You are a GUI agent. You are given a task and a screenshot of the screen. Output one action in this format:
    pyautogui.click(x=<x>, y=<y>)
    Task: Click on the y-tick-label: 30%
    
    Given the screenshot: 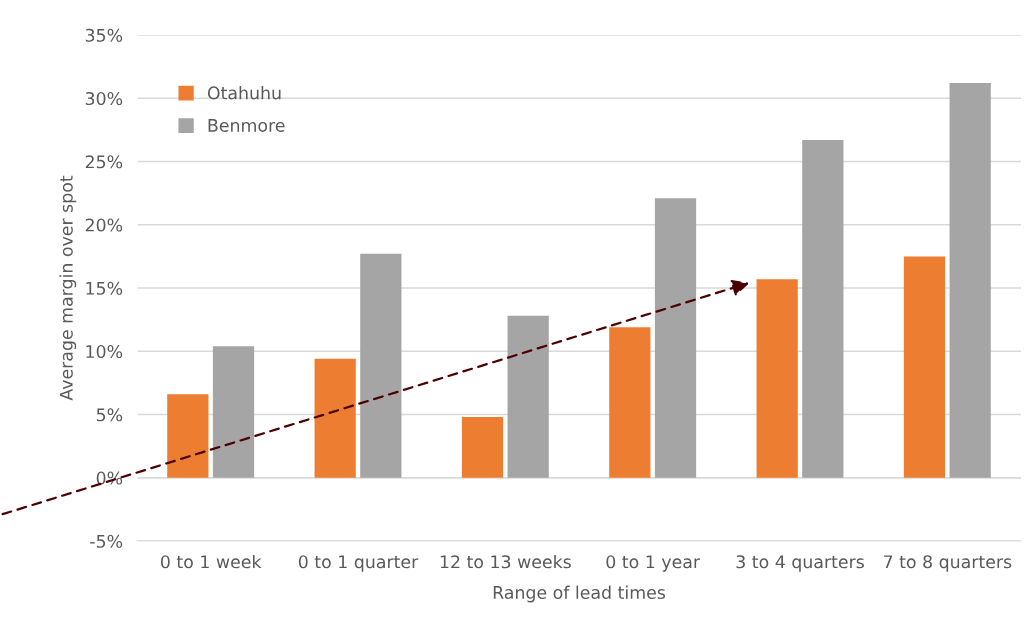 What is the action you would take?
    pyautogui.click(x=104, y=98)
    